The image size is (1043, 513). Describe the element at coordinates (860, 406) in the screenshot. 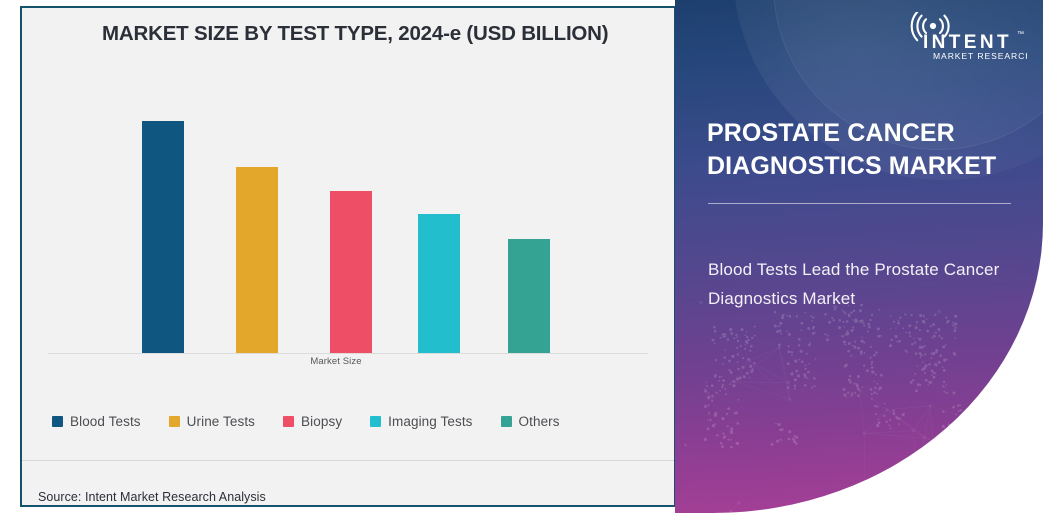

I see `world-map-texture` at that location.